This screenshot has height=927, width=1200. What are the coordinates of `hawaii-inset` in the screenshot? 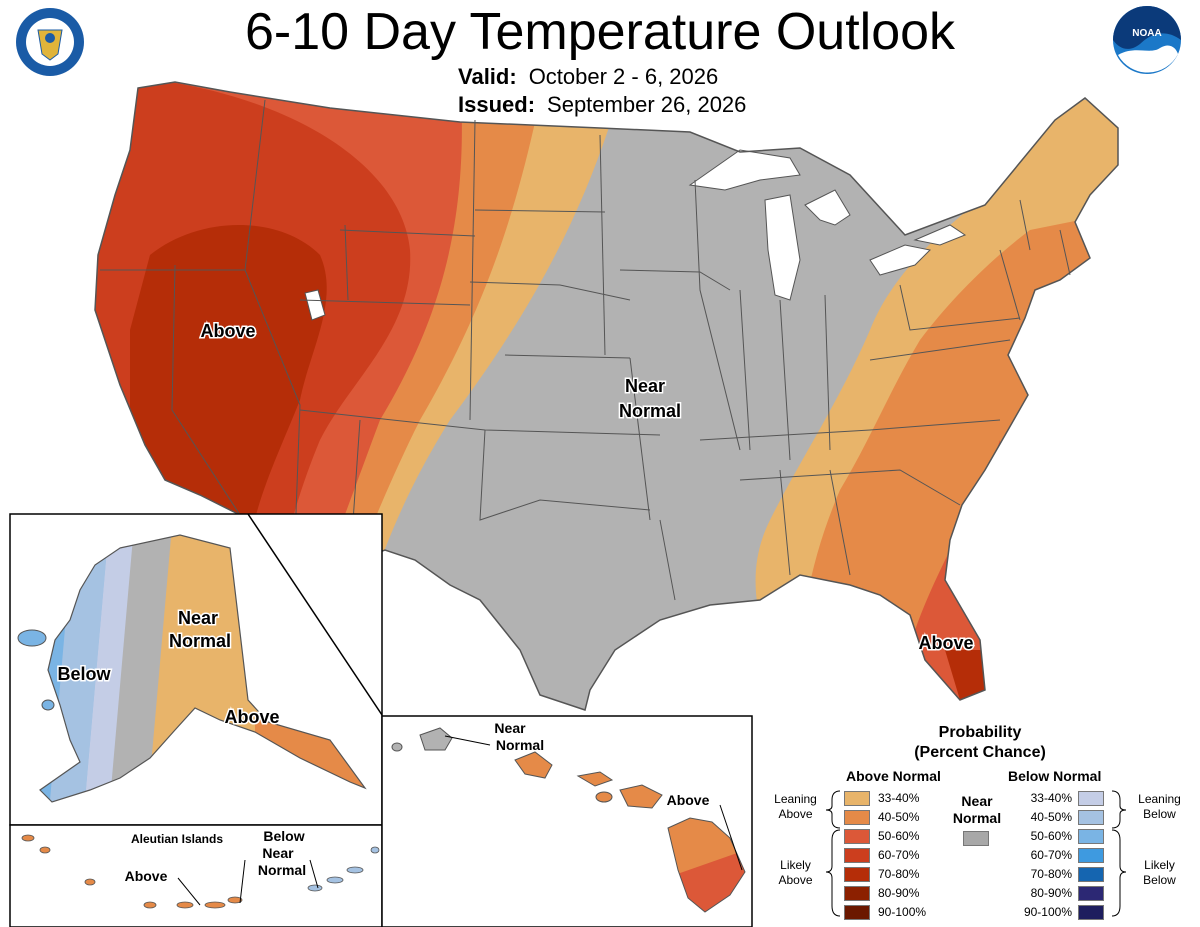 It's located at (567, 821).